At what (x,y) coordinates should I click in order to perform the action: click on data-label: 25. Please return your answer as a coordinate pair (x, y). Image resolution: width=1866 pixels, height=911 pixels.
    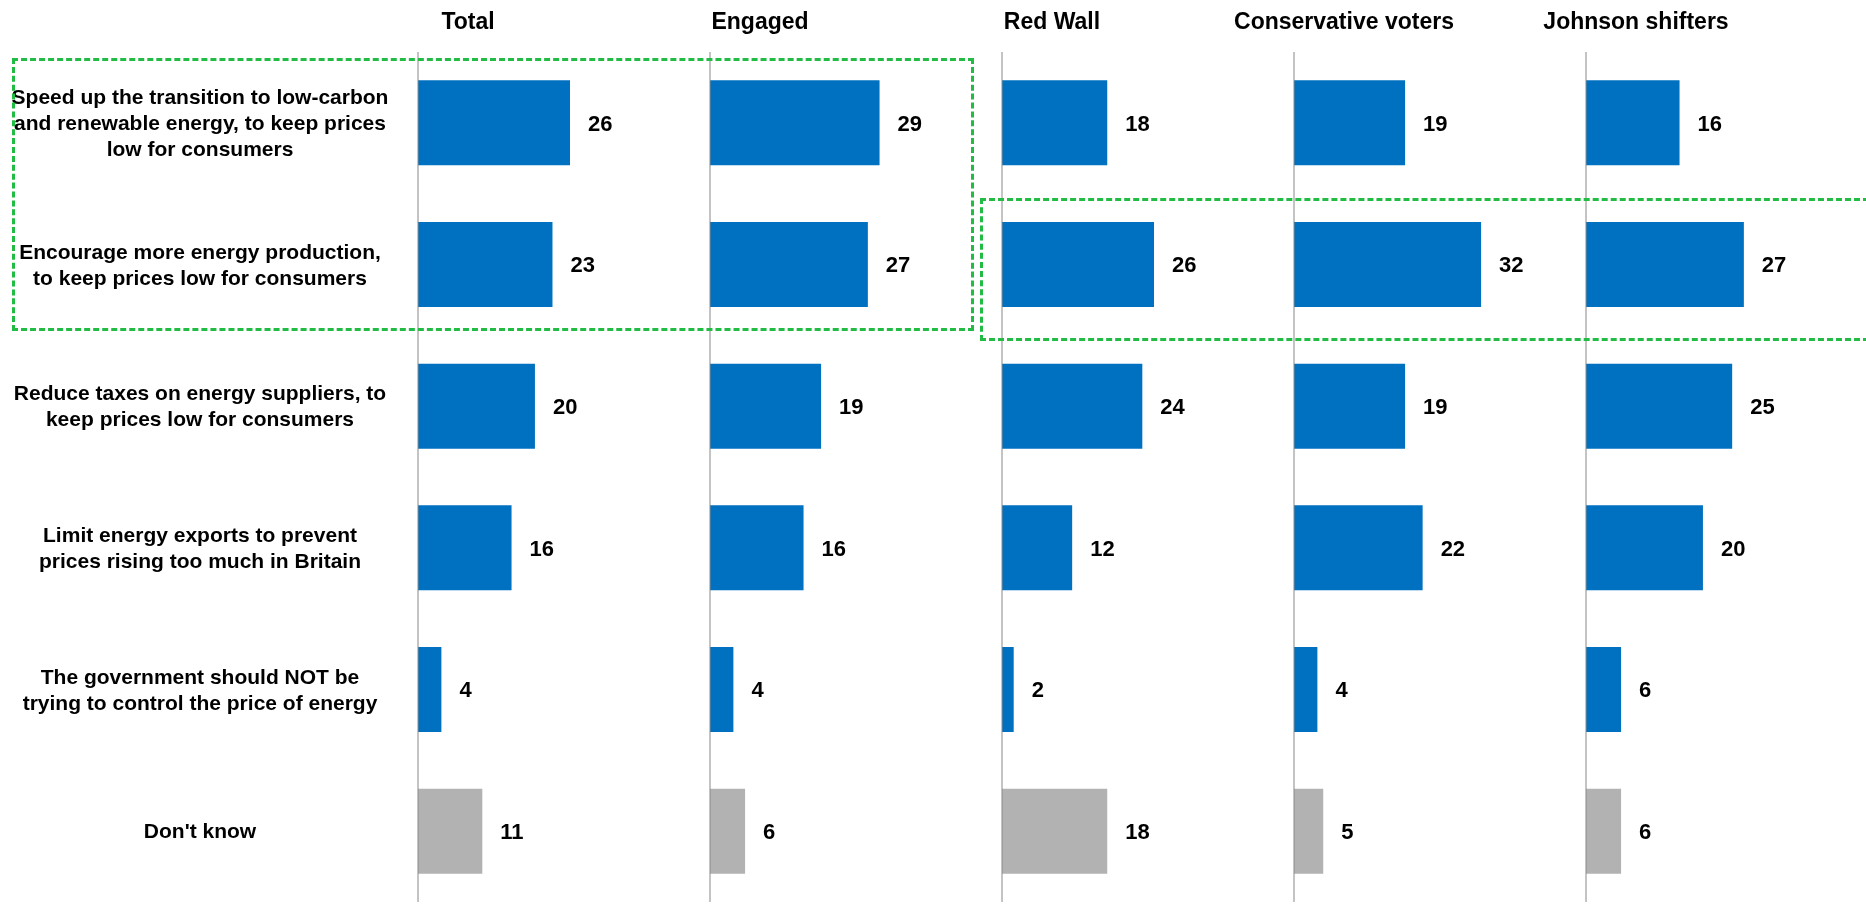
    Looking at the image, I should click on (1762, 406).